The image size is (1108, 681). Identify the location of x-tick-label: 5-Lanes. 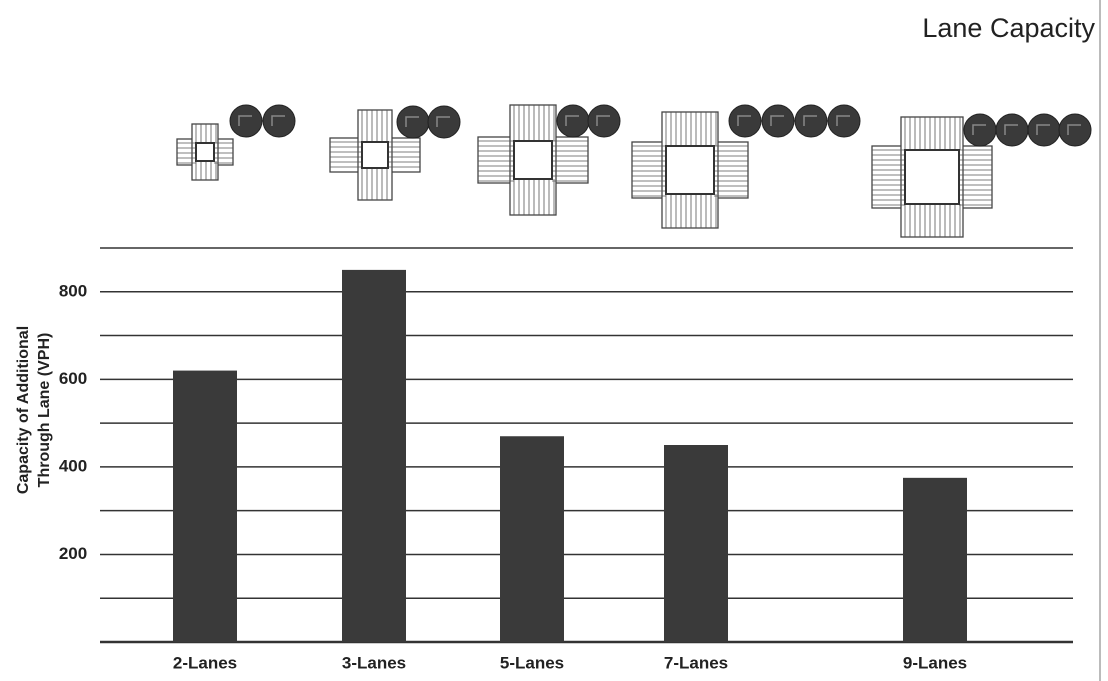
(532, 662).